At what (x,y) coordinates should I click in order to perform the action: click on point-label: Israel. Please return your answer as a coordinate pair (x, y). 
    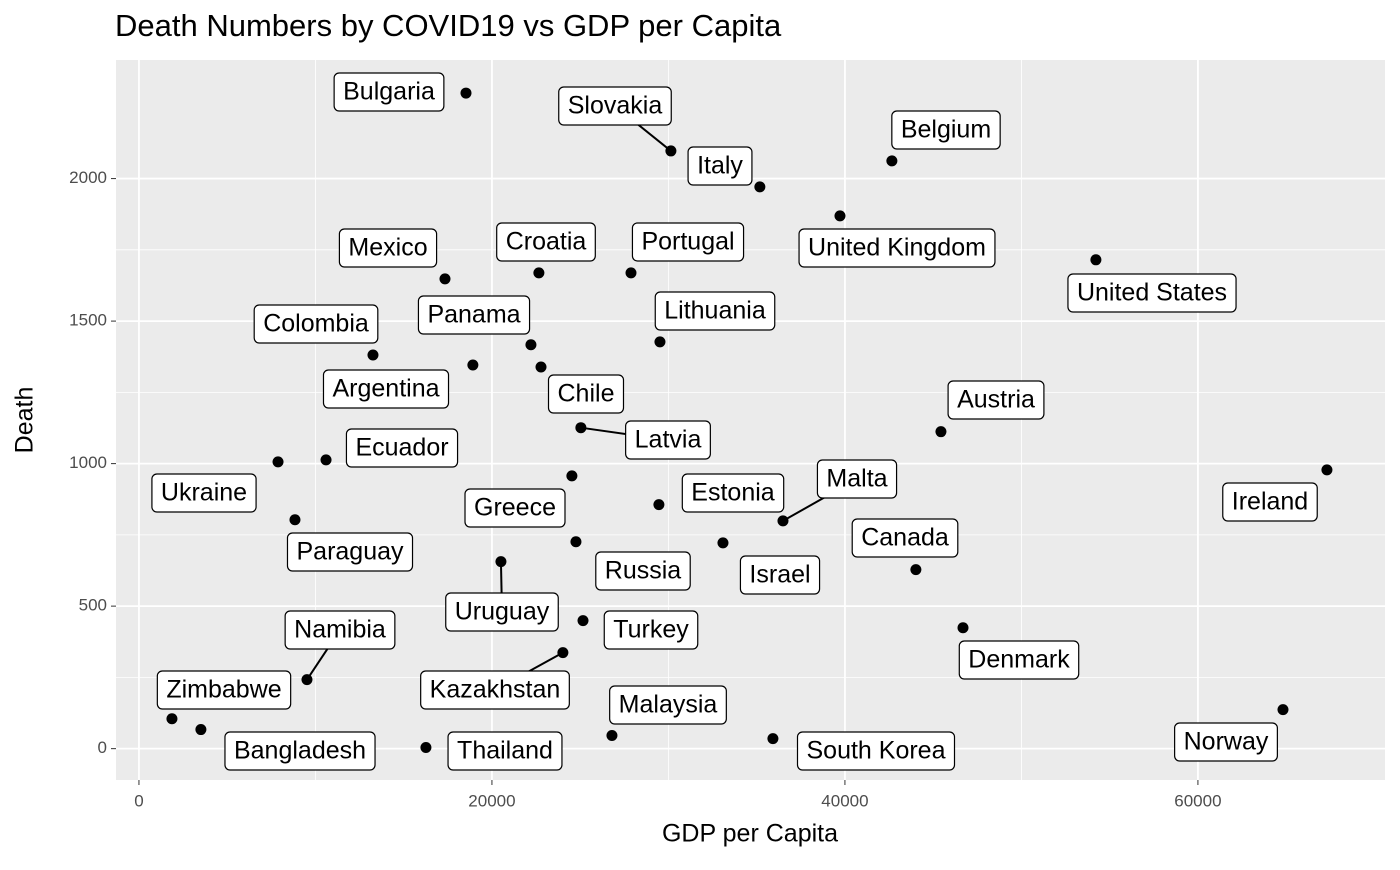
    Looking at the image, I should click on (779, 575).